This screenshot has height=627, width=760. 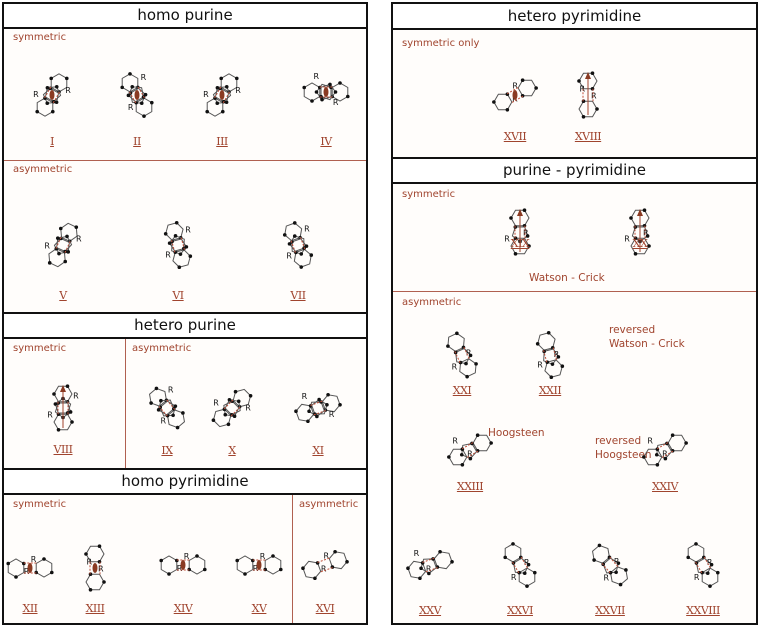 I want to click on twofold-axis-symbol, so click(x=259, y=565).